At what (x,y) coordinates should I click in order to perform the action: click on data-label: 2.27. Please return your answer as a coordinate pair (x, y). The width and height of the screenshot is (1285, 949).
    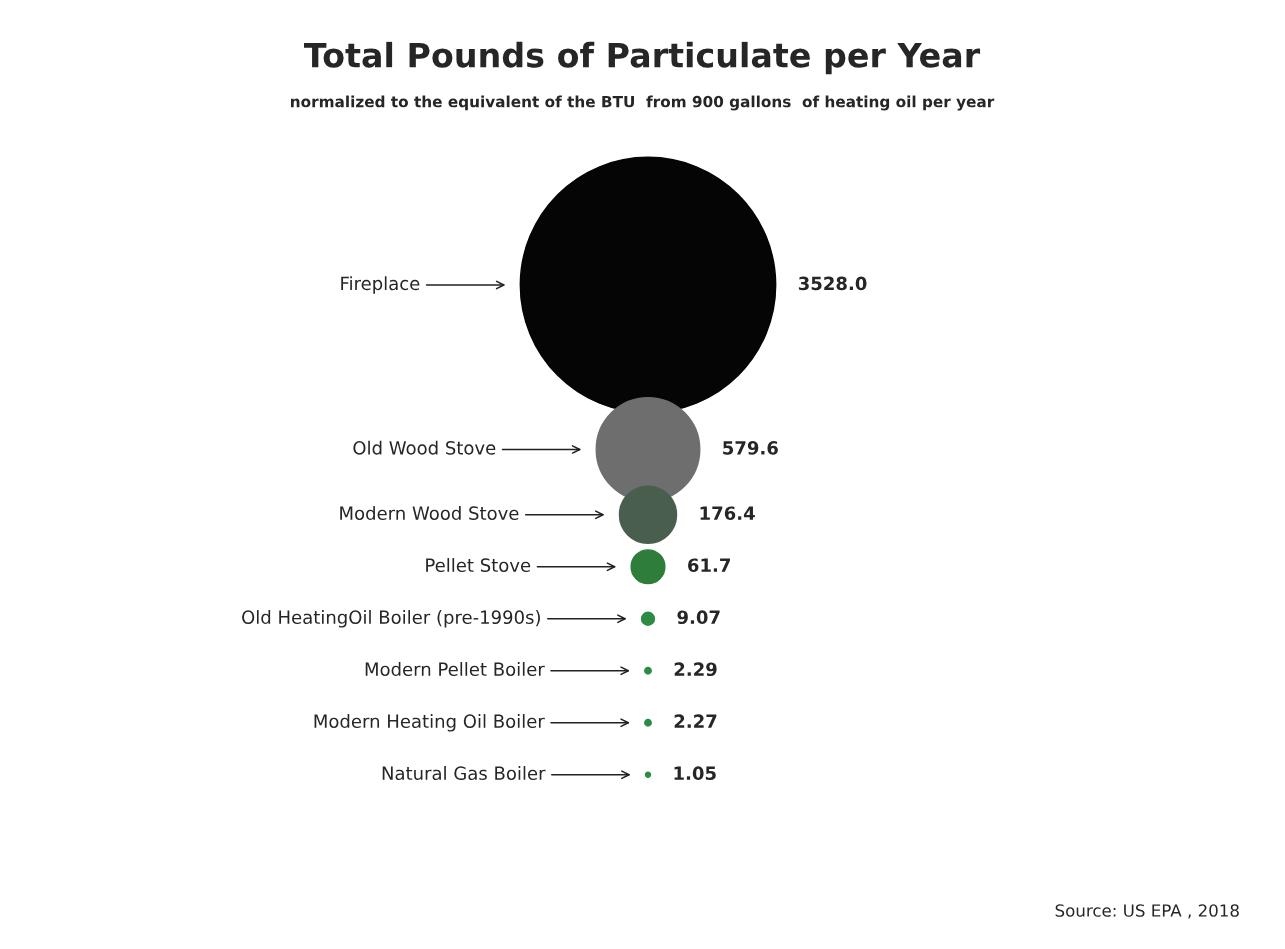
    Looking at the image, I should click on (695, 721).